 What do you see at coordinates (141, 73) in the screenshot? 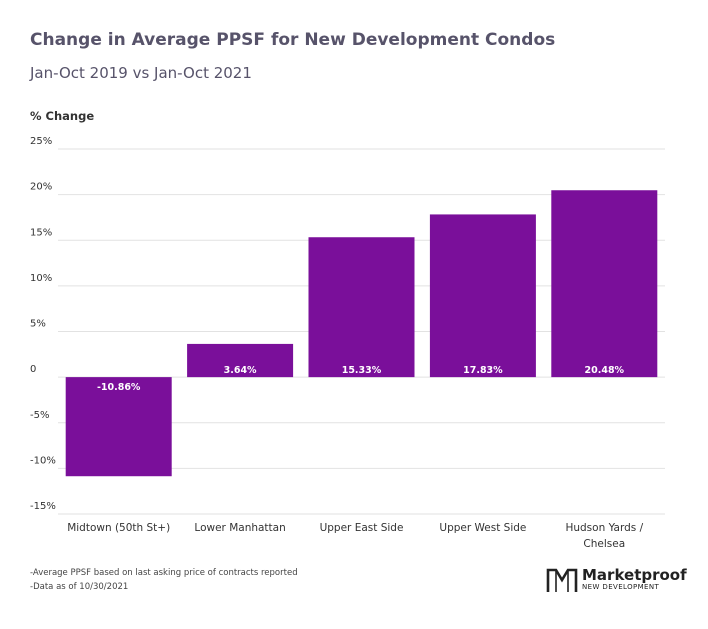
I see `chart-subtitle: Jan-Oct 2019 vs Jan-Oct 2021` at bounding box center [141, 73].